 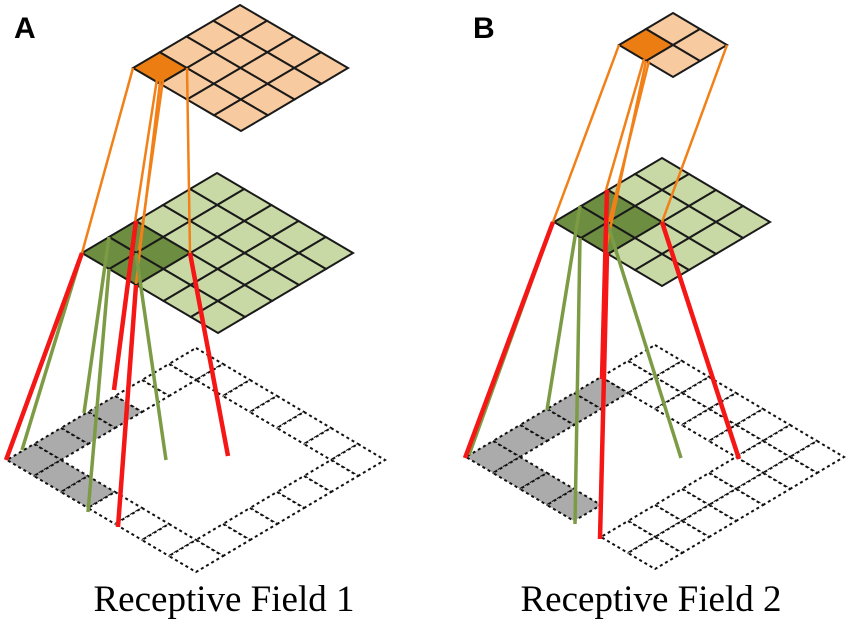 I want to click on panel-b-letter: B, so click(x=484, y=28).